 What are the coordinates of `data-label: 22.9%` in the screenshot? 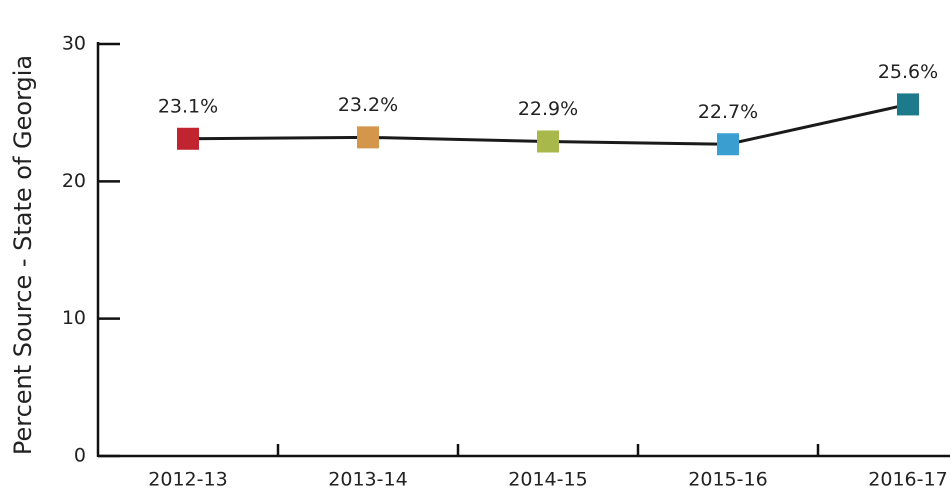 It's located at (548, 109).